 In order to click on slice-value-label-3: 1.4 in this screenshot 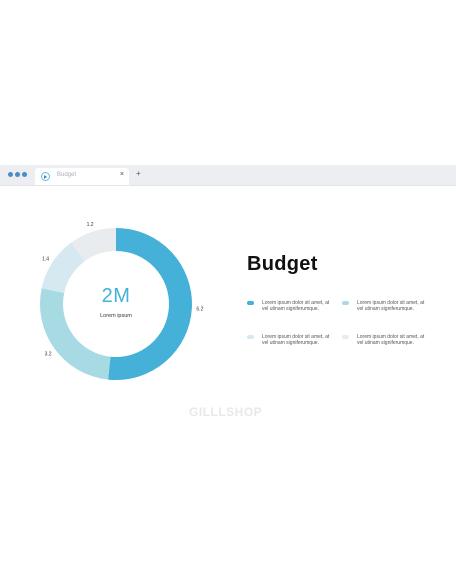, I will do `click(45, 259)`.